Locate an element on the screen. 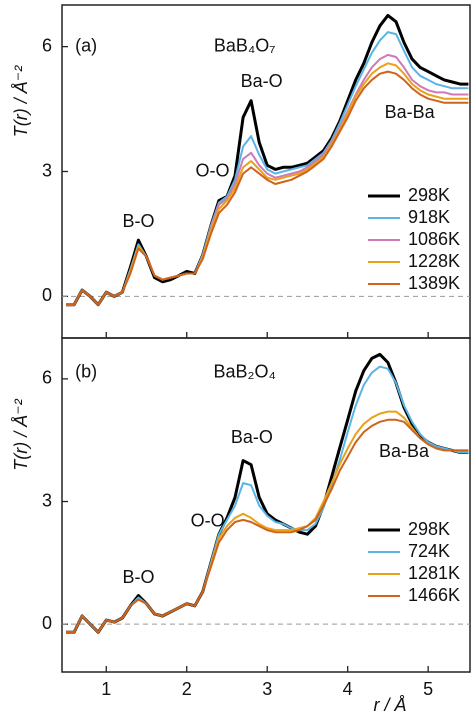  x-tick-label: 3 is located at coordinates (267, 689).